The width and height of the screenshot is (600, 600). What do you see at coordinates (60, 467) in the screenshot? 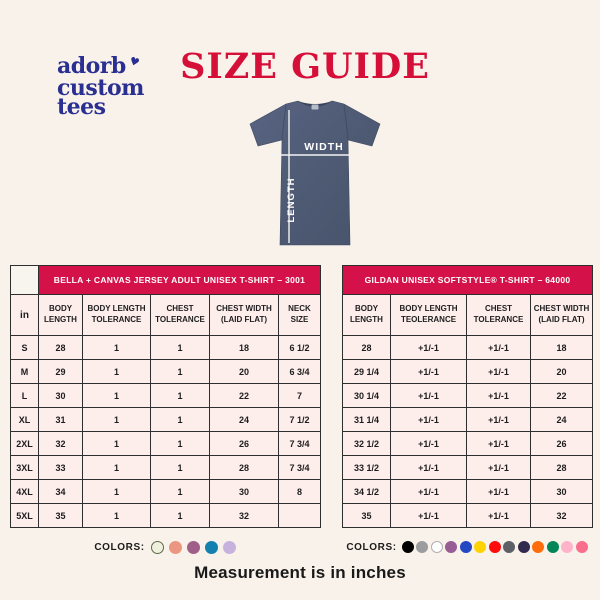
I see `value-cell: 33` at bounding box center [60, 467].